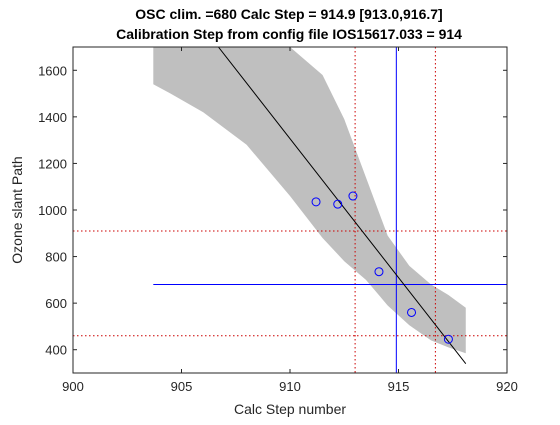 This screenshot has height=425, width=560. What do you see at coordinates (17, 209) in the screenshot?
I see `y-axis-label: Ozone slant Path` at bounding box center [17, 209].